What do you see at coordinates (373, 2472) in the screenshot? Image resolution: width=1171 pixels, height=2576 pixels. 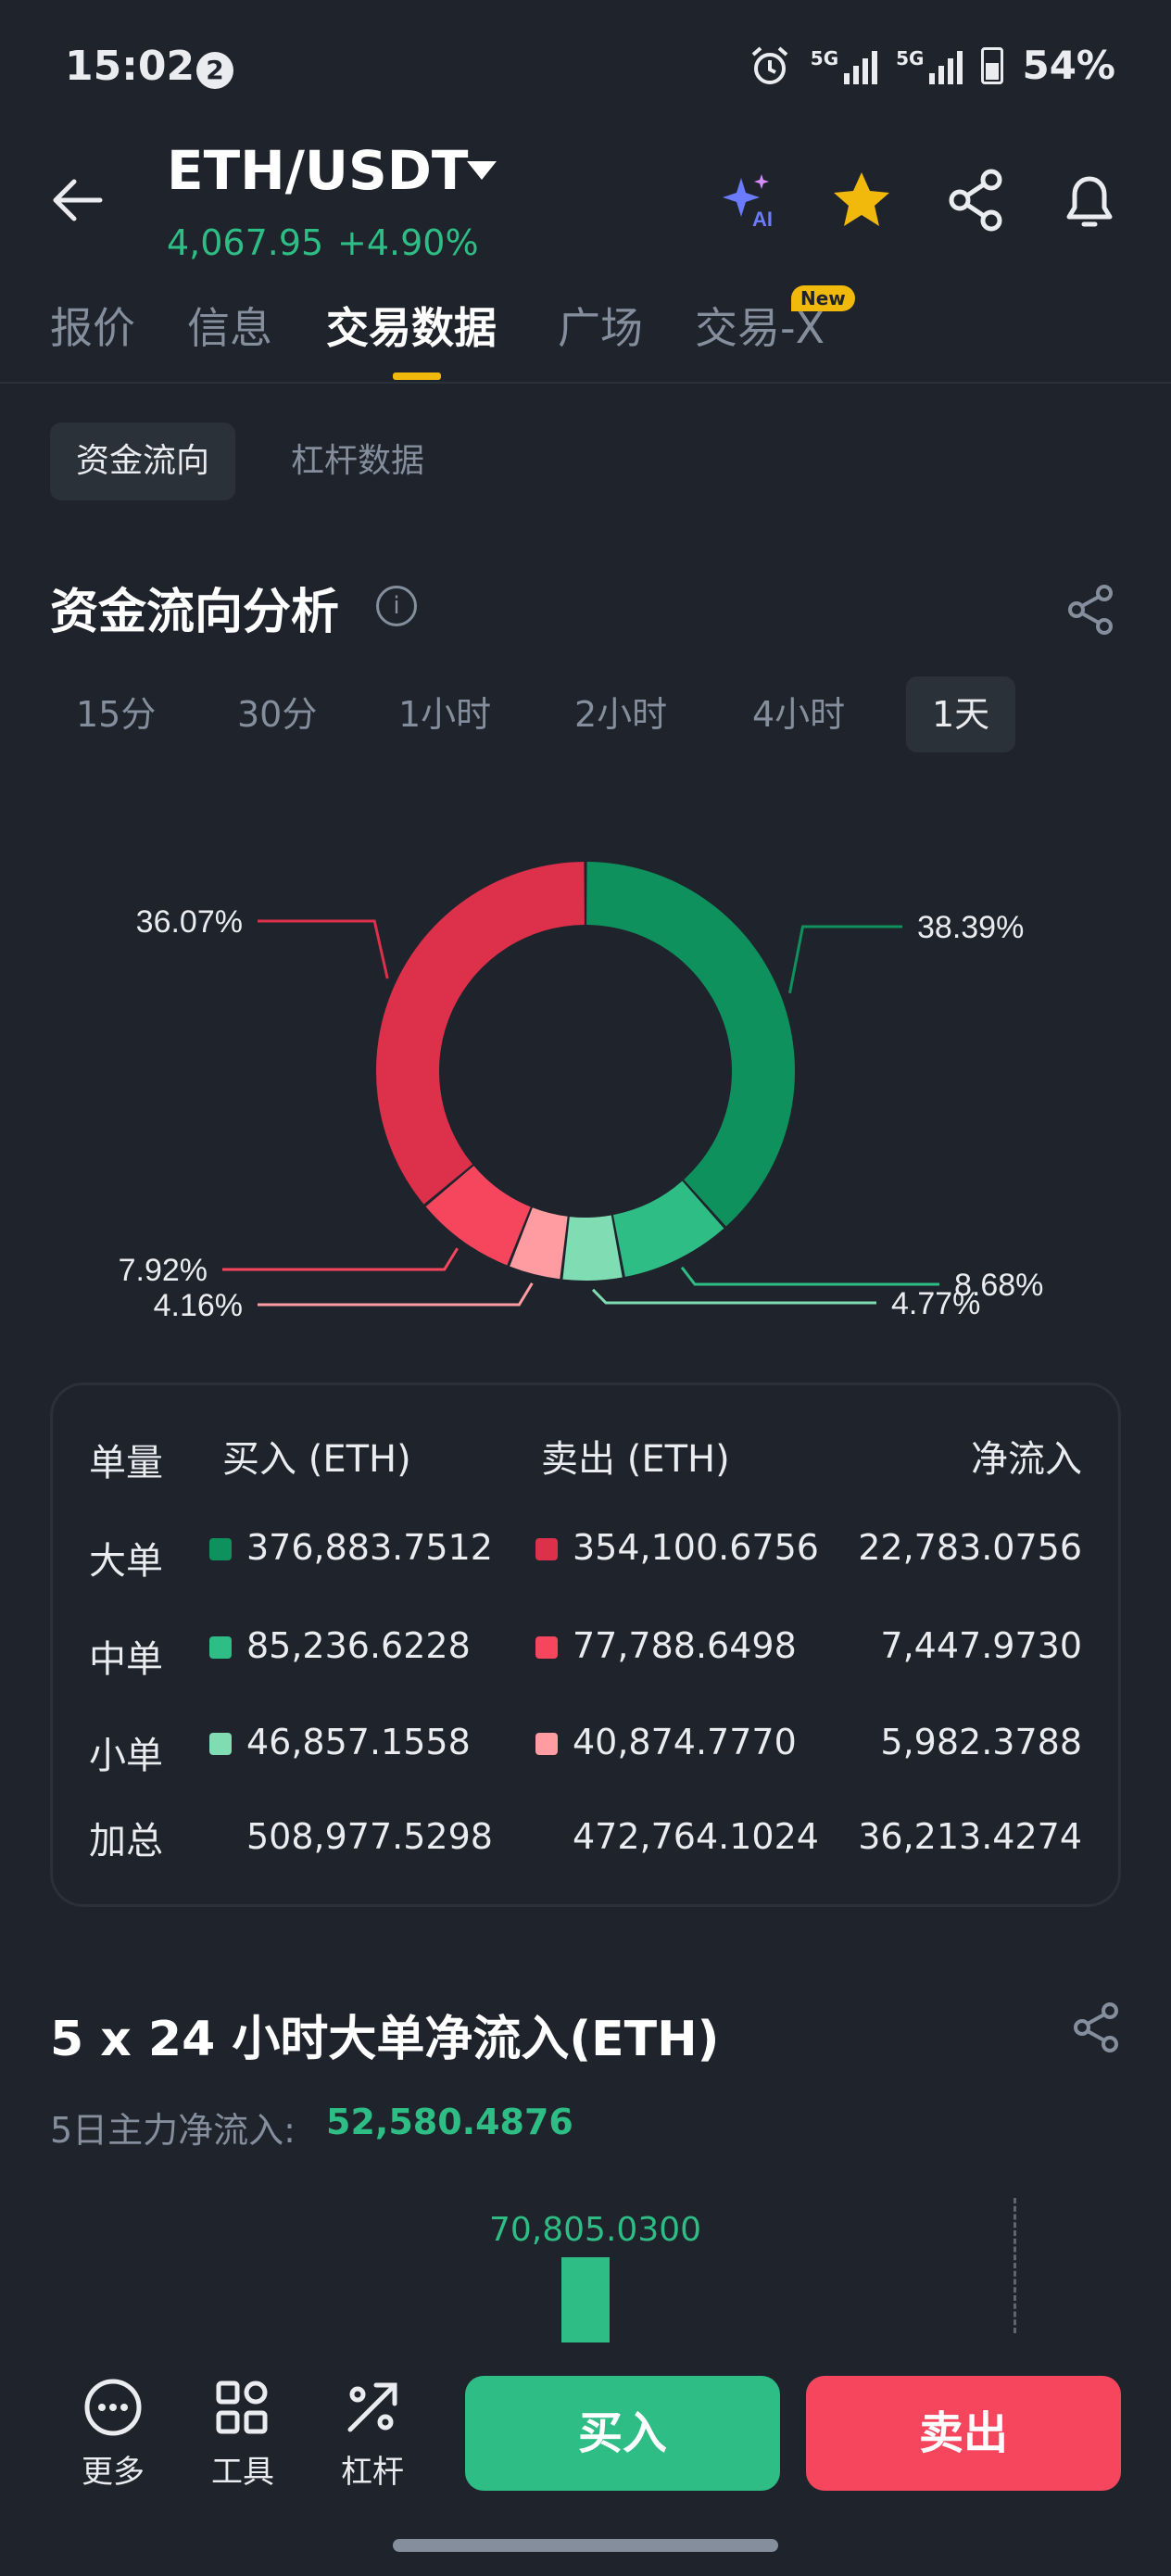 I see `leverage-label: 杠杆` at bounding box center [373, 2472].